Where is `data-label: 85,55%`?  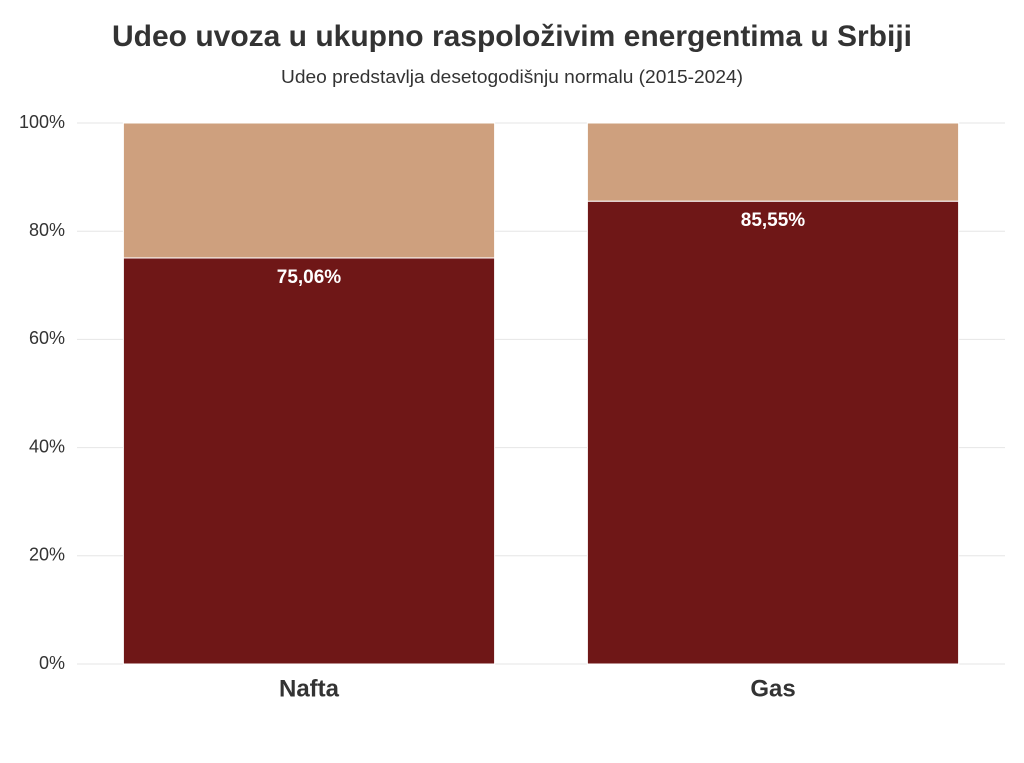 data-label: 85,55% is located at coordinates (773, 220).